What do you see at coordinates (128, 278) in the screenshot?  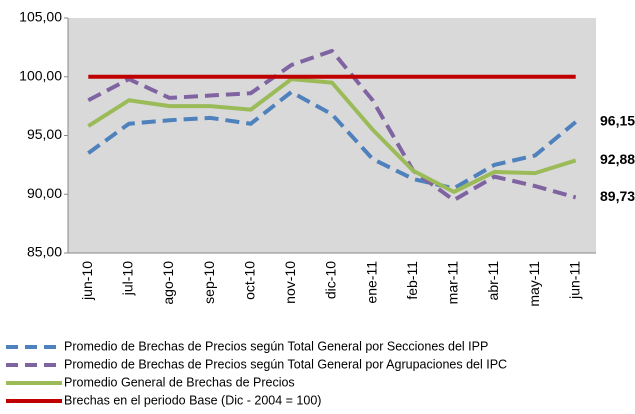 I see `x-tick-label: jul-10` at bounding box center [128, 278].